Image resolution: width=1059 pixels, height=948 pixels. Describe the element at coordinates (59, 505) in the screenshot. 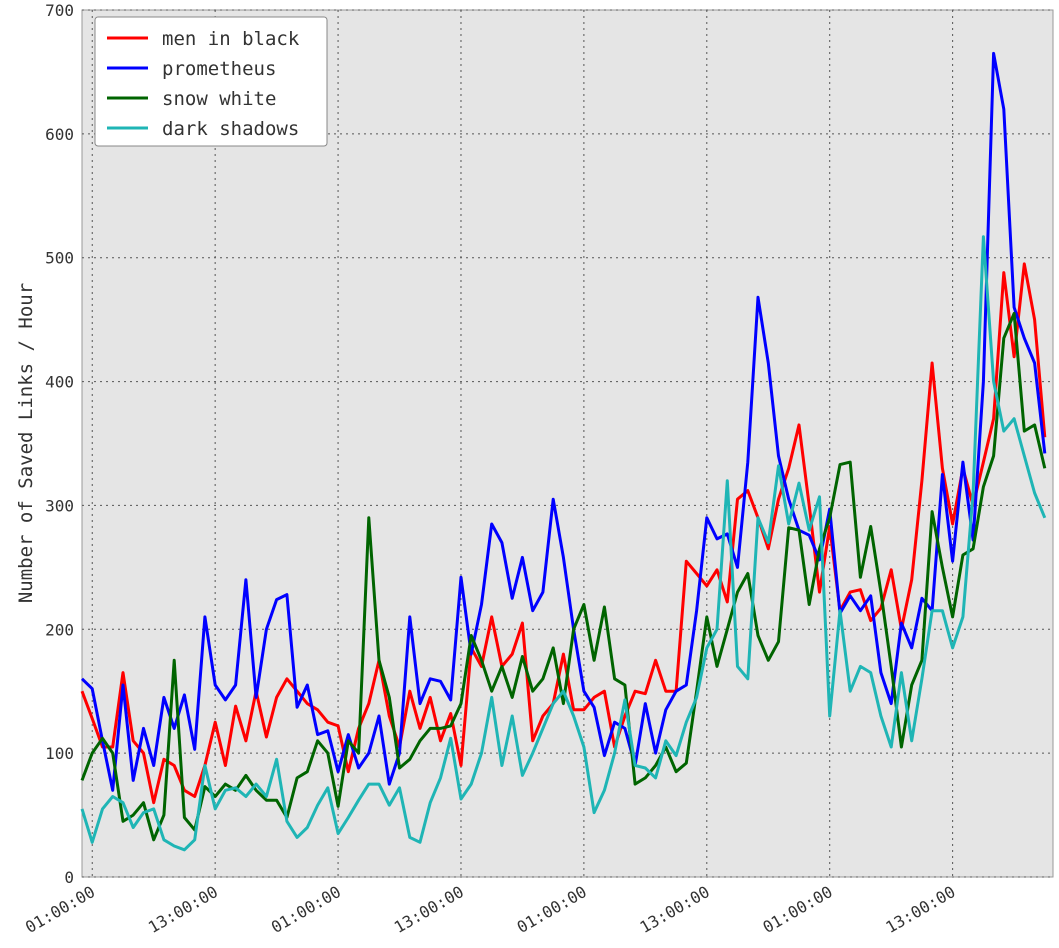

I see `y-tick-label: 300` at that location.